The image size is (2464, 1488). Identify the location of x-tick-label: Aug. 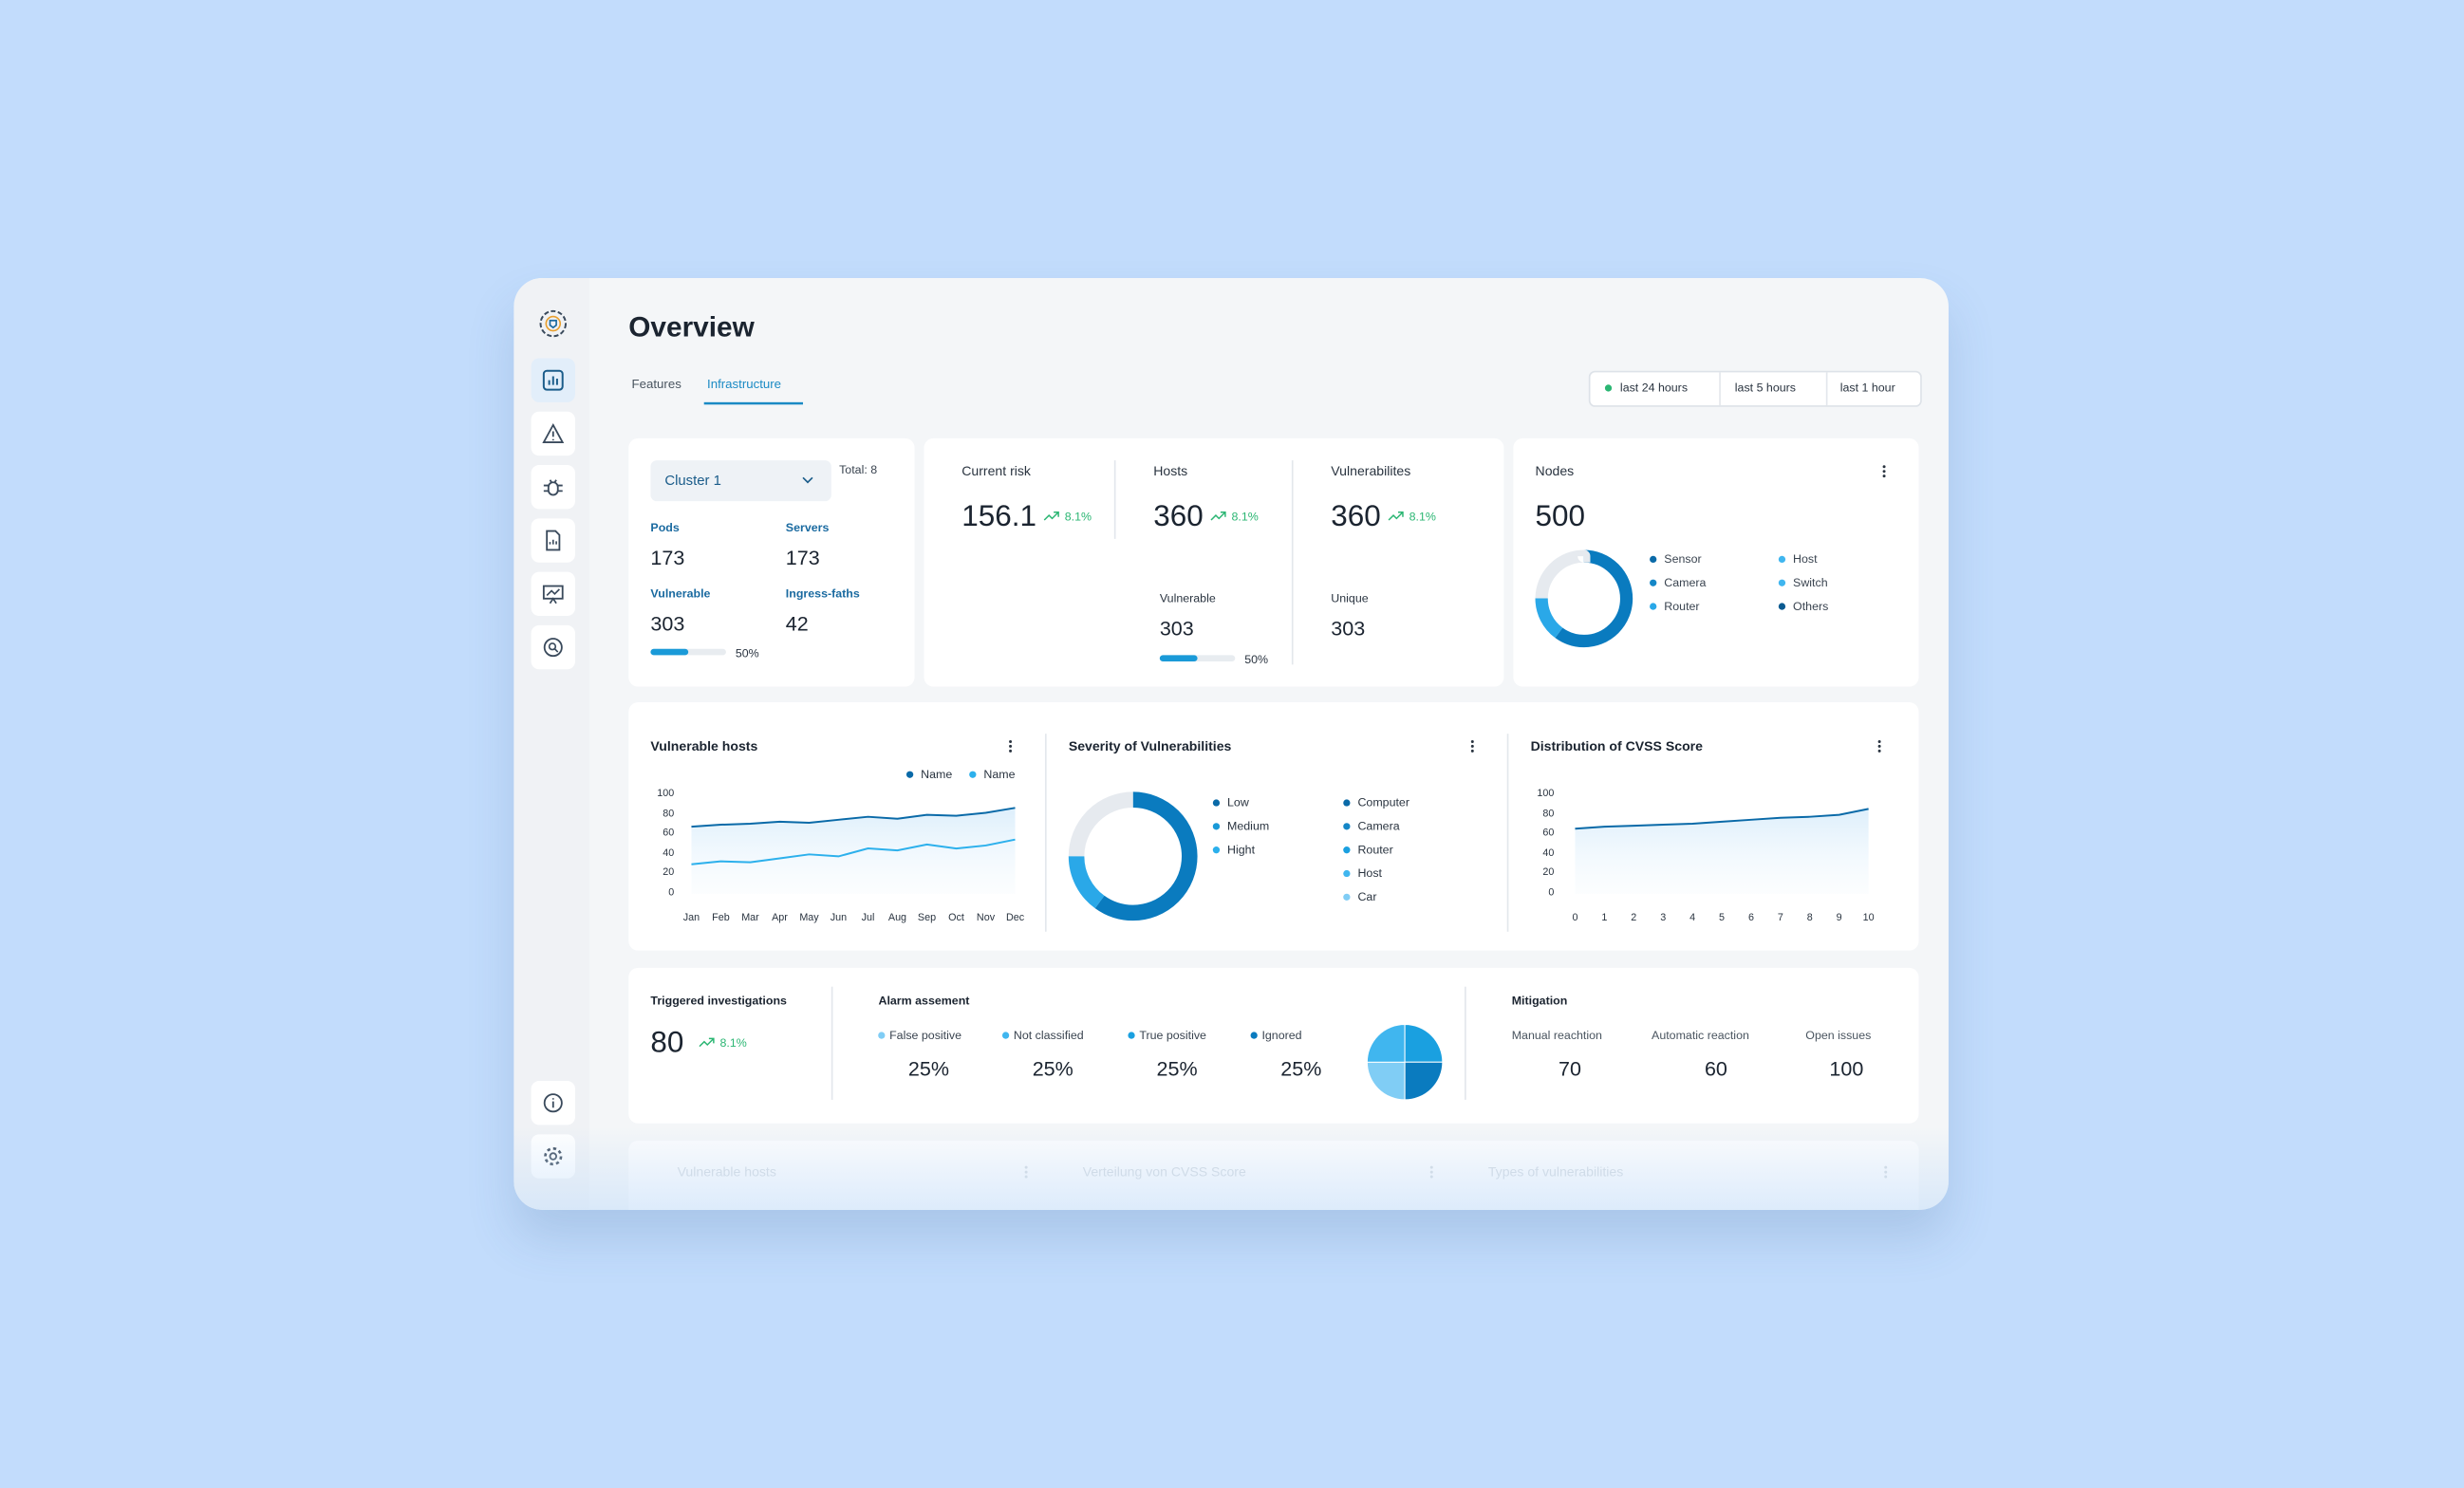
(897, 918).